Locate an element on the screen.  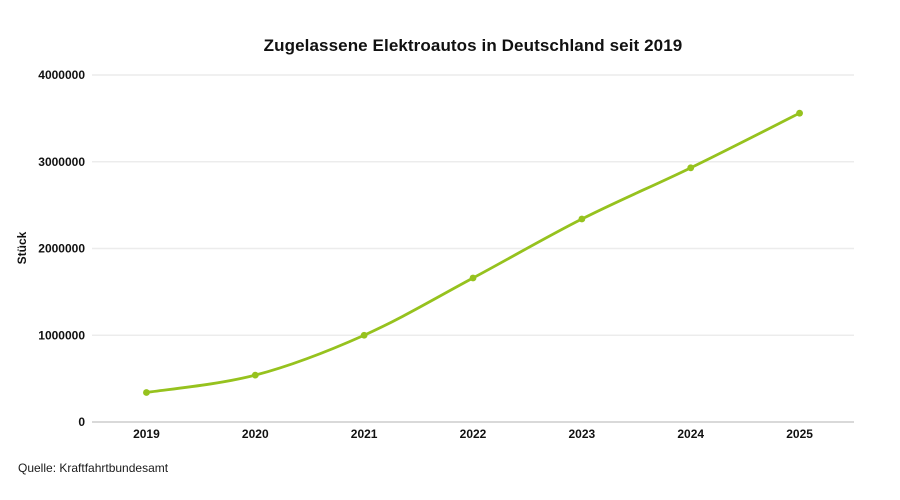
x-tick-label: 2020 is located at coordinates (255, 434).